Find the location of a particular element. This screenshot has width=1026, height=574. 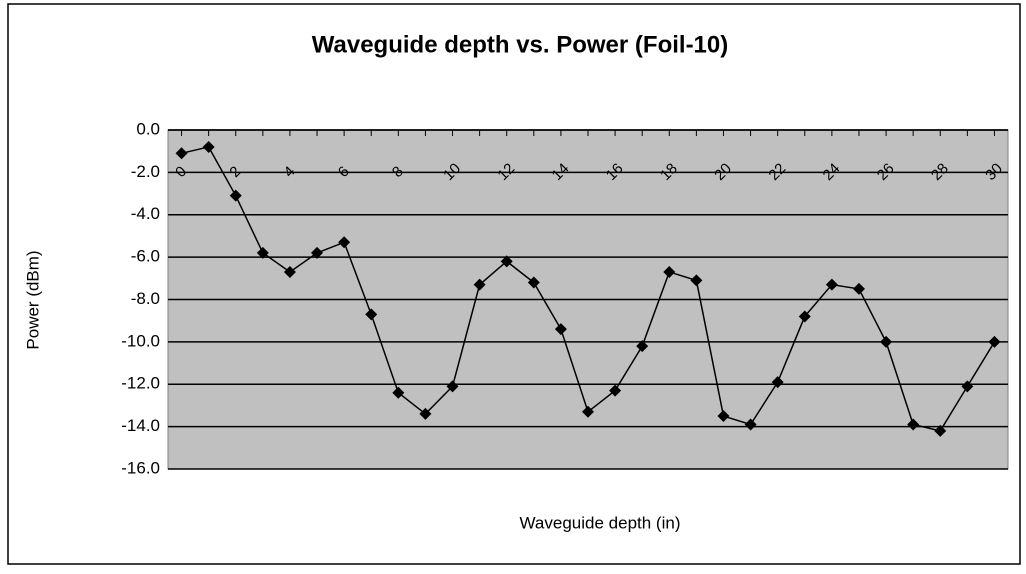

y-tick-label: -10.0 is located at coordinates (140, 340).